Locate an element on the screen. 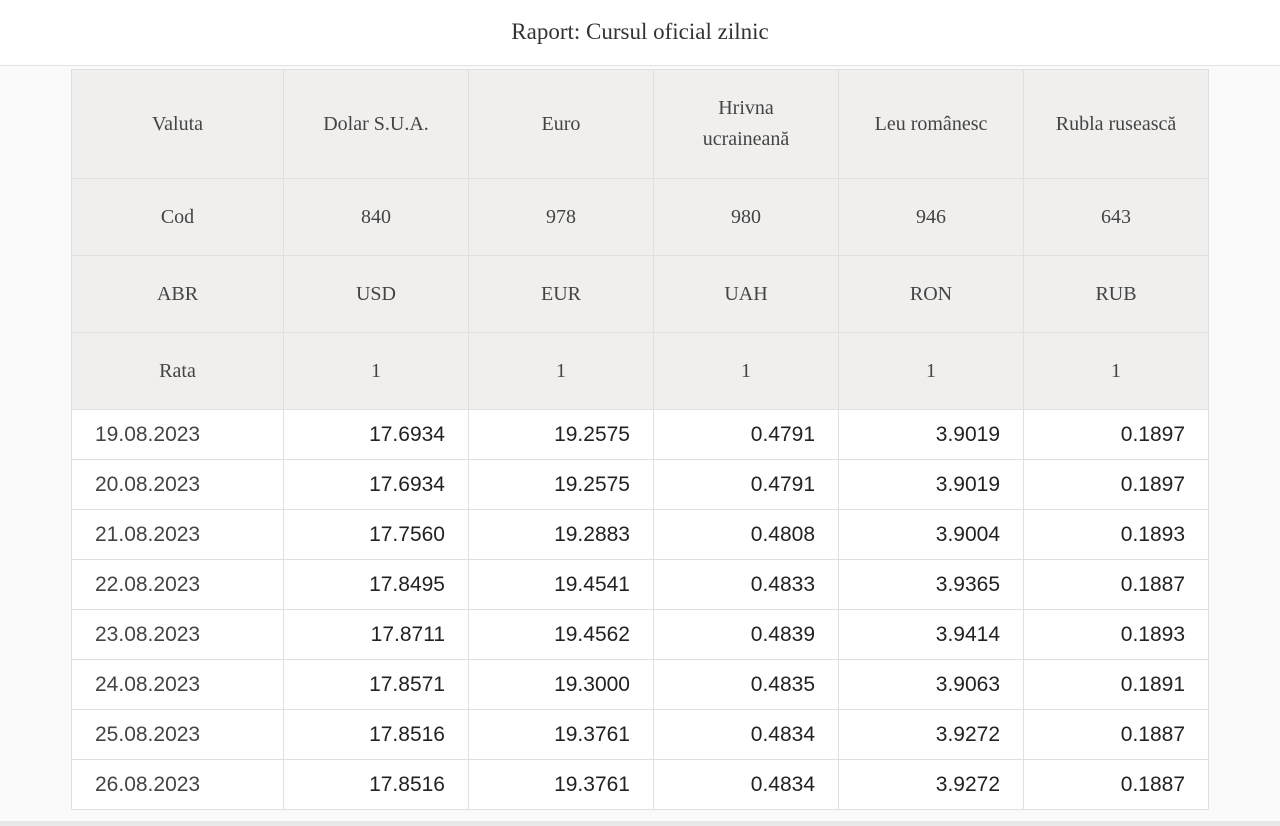  rate-cell: 17.8571 is located at coordinates (376, 684).